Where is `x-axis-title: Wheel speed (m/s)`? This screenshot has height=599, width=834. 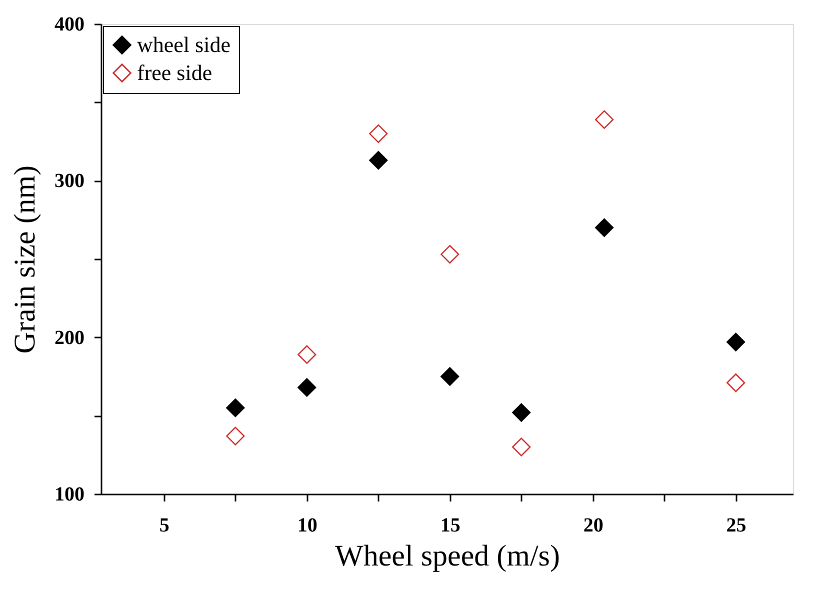 x-axis-title: Wheel speed (m/s) is located at coordinates (447, 556).